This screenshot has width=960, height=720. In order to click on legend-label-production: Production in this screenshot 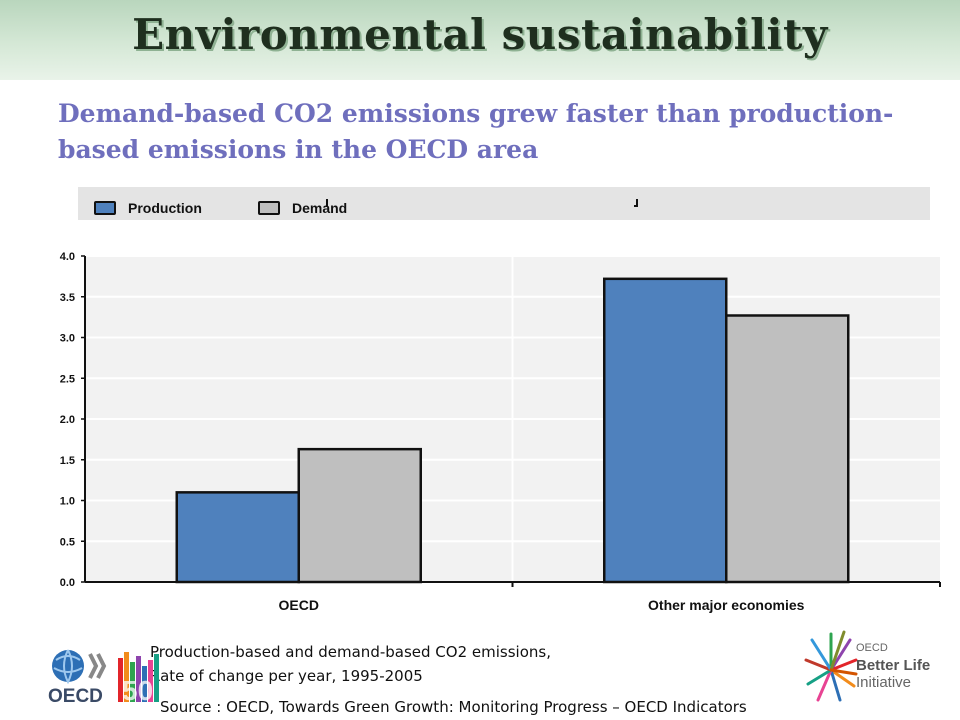, I will do `click(165, 208)`.